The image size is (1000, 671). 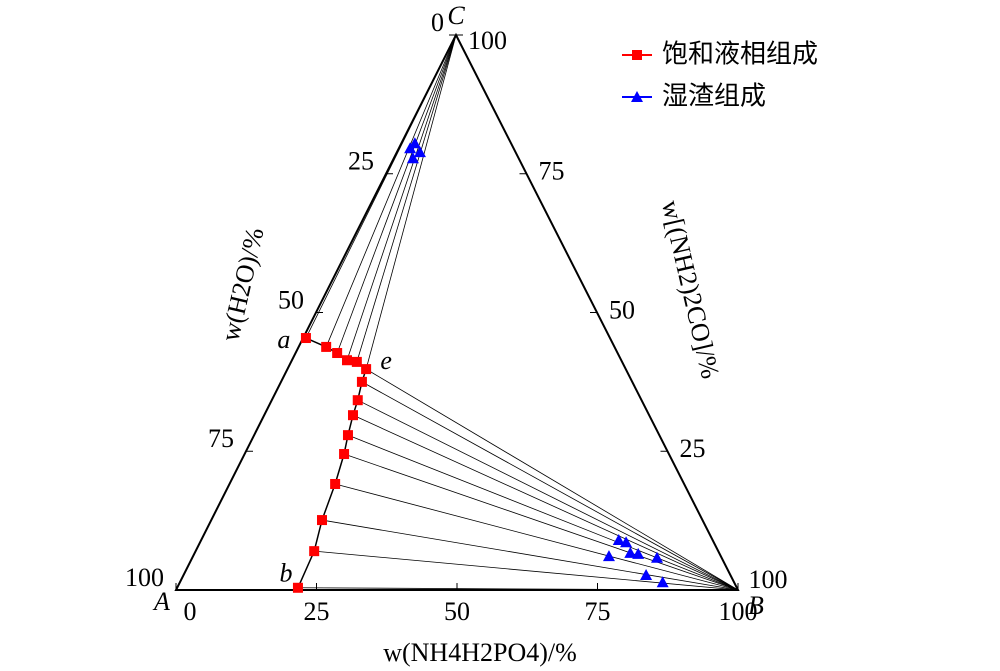 I want to click on annotation: e, so click(x=386, y=360).